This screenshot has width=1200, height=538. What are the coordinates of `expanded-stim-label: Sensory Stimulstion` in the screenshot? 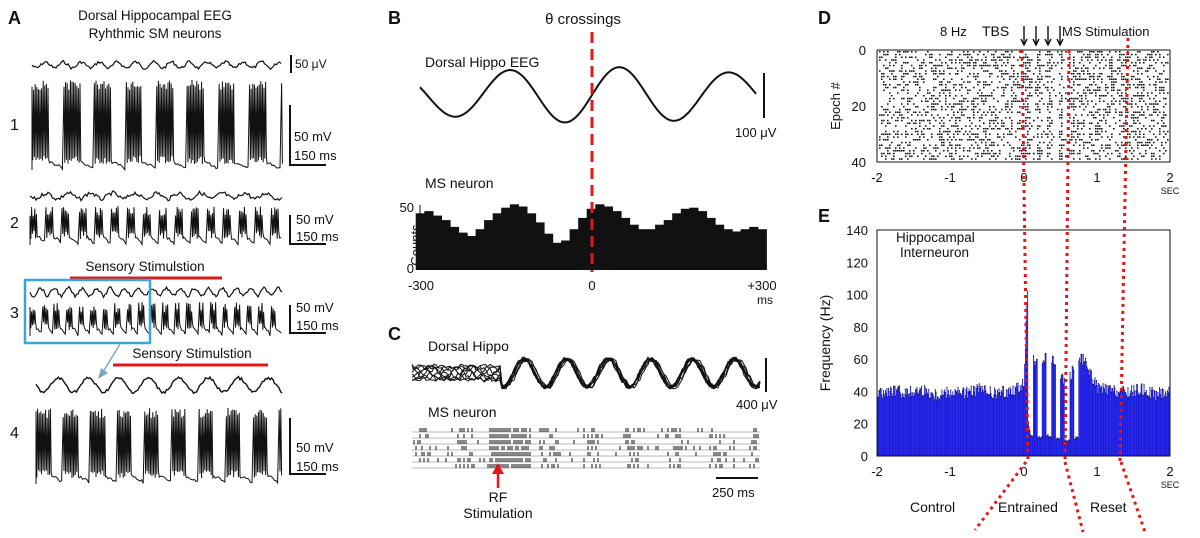 It's located at (191, 353).